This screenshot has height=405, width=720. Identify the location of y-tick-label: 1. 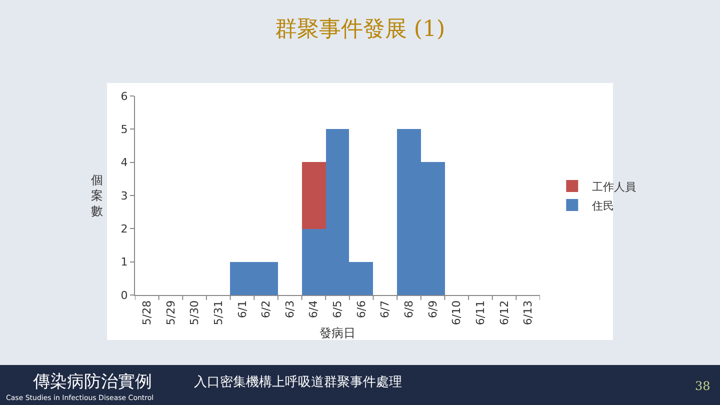
(124, 262).